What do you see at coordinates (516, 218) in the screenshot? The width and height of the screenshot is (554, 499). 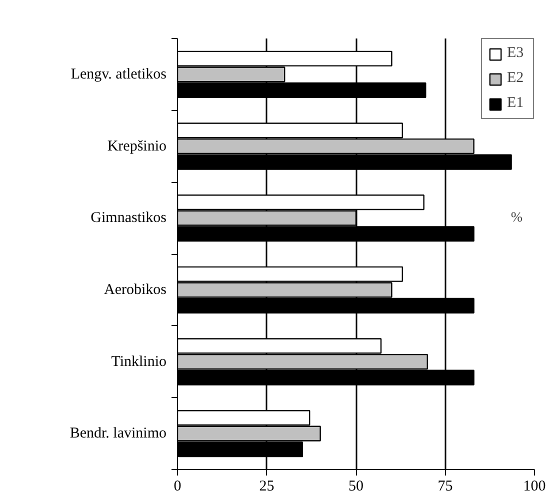 I see `annotation: %` at bounding box center [516, 218].